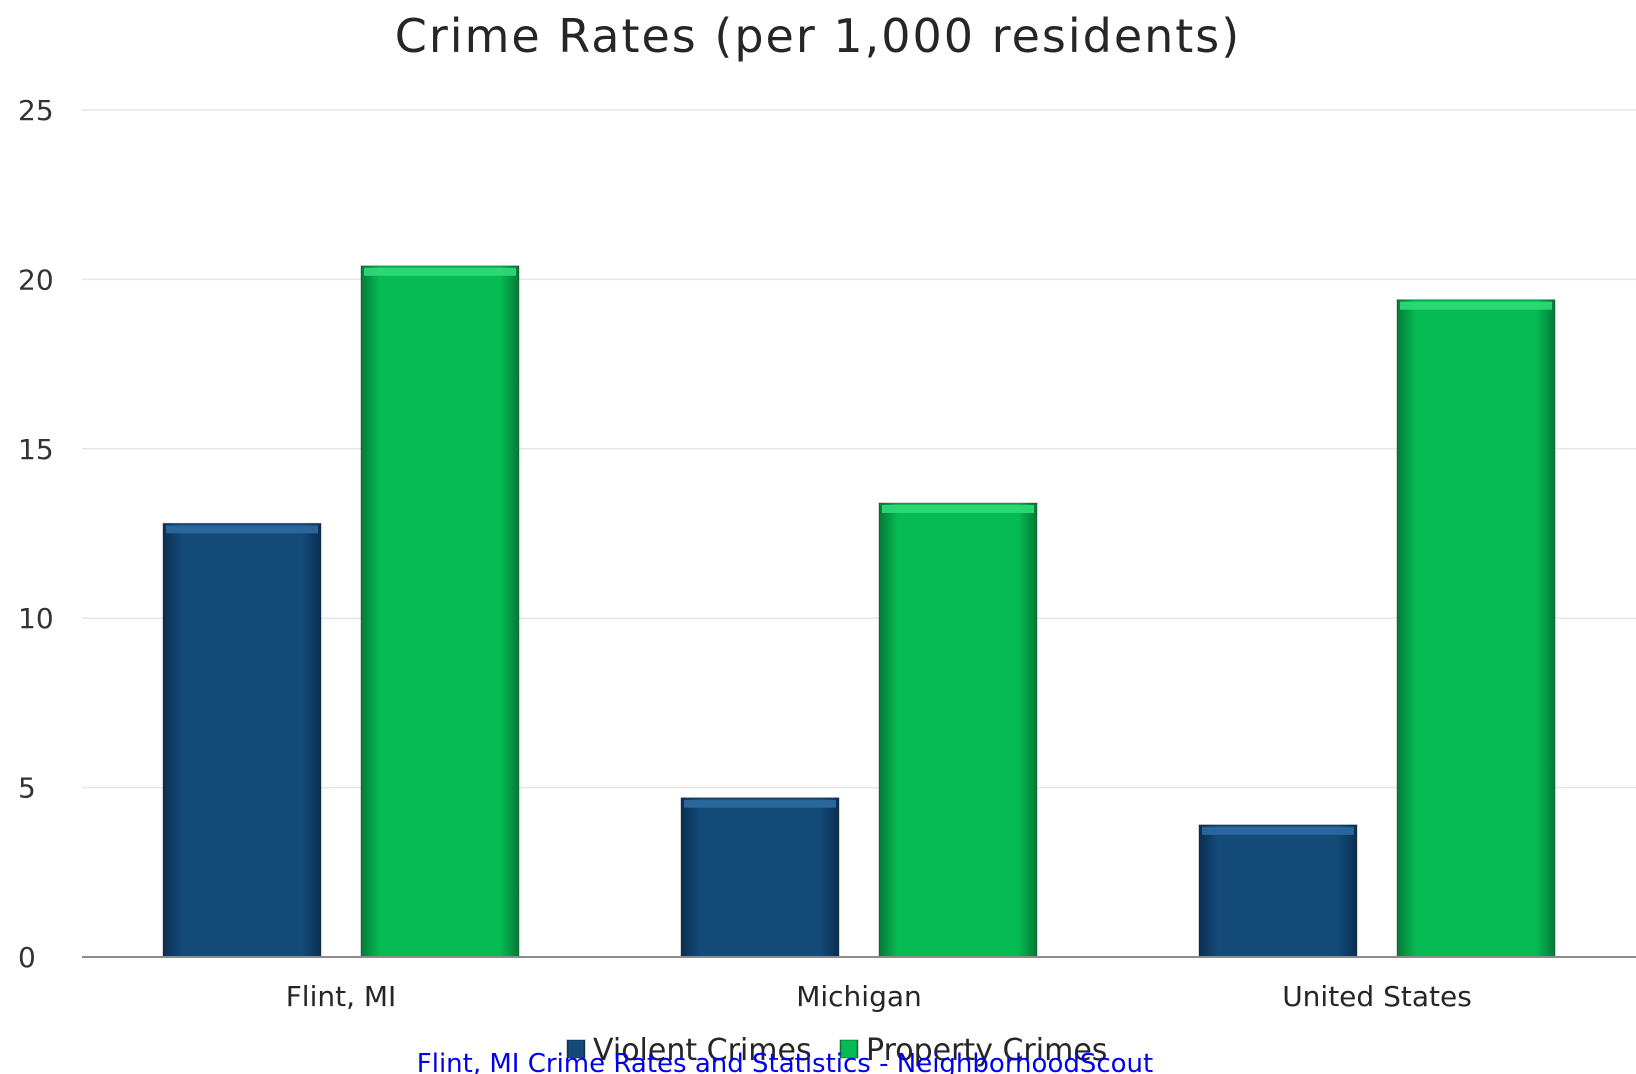 The height and width of the screenshot is (1074, 1636). What do you see at coordinates (36, 618) in the screenshot?
I see `y-tick-label: 10` at bounding box center [36, 618].